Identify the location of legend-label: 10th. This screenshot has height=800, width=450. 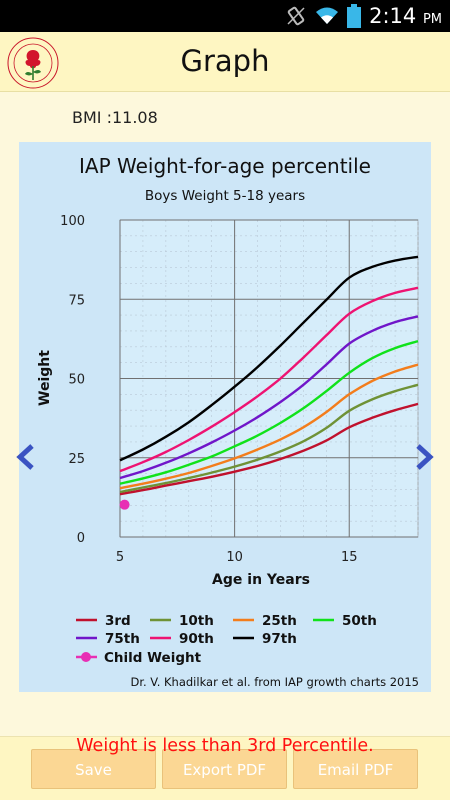
(196, 621).